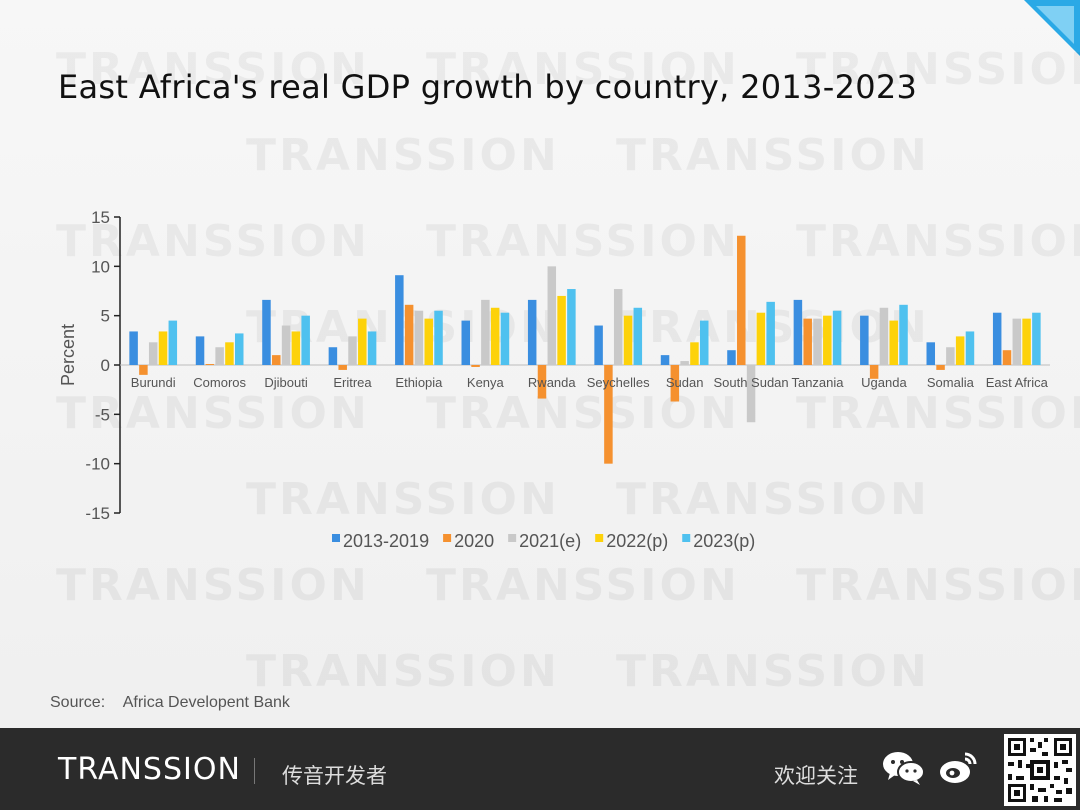 The width and height of the screenshot is (1080, 810). What do you see at coordinates (78, 702) in the screenshot?
I see `source-label: Source:` at bounding box center [78, 702].